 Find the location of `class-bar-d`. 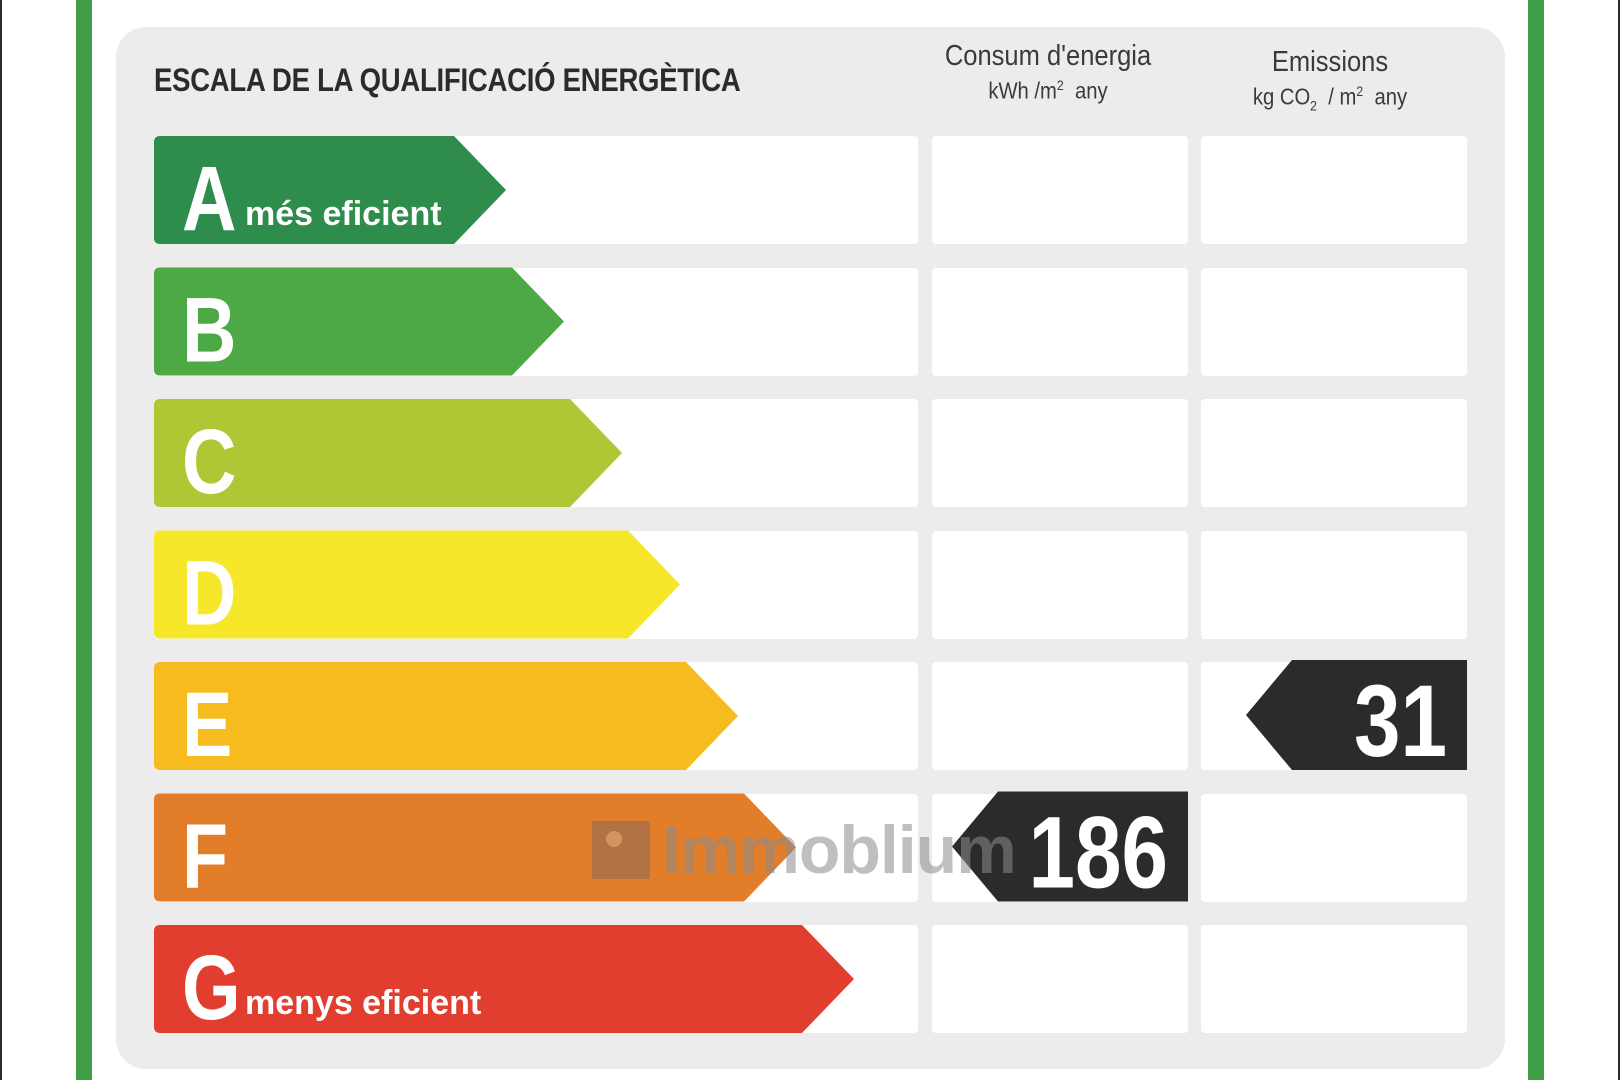

class-bar-d is located at coordinates (417, 584).